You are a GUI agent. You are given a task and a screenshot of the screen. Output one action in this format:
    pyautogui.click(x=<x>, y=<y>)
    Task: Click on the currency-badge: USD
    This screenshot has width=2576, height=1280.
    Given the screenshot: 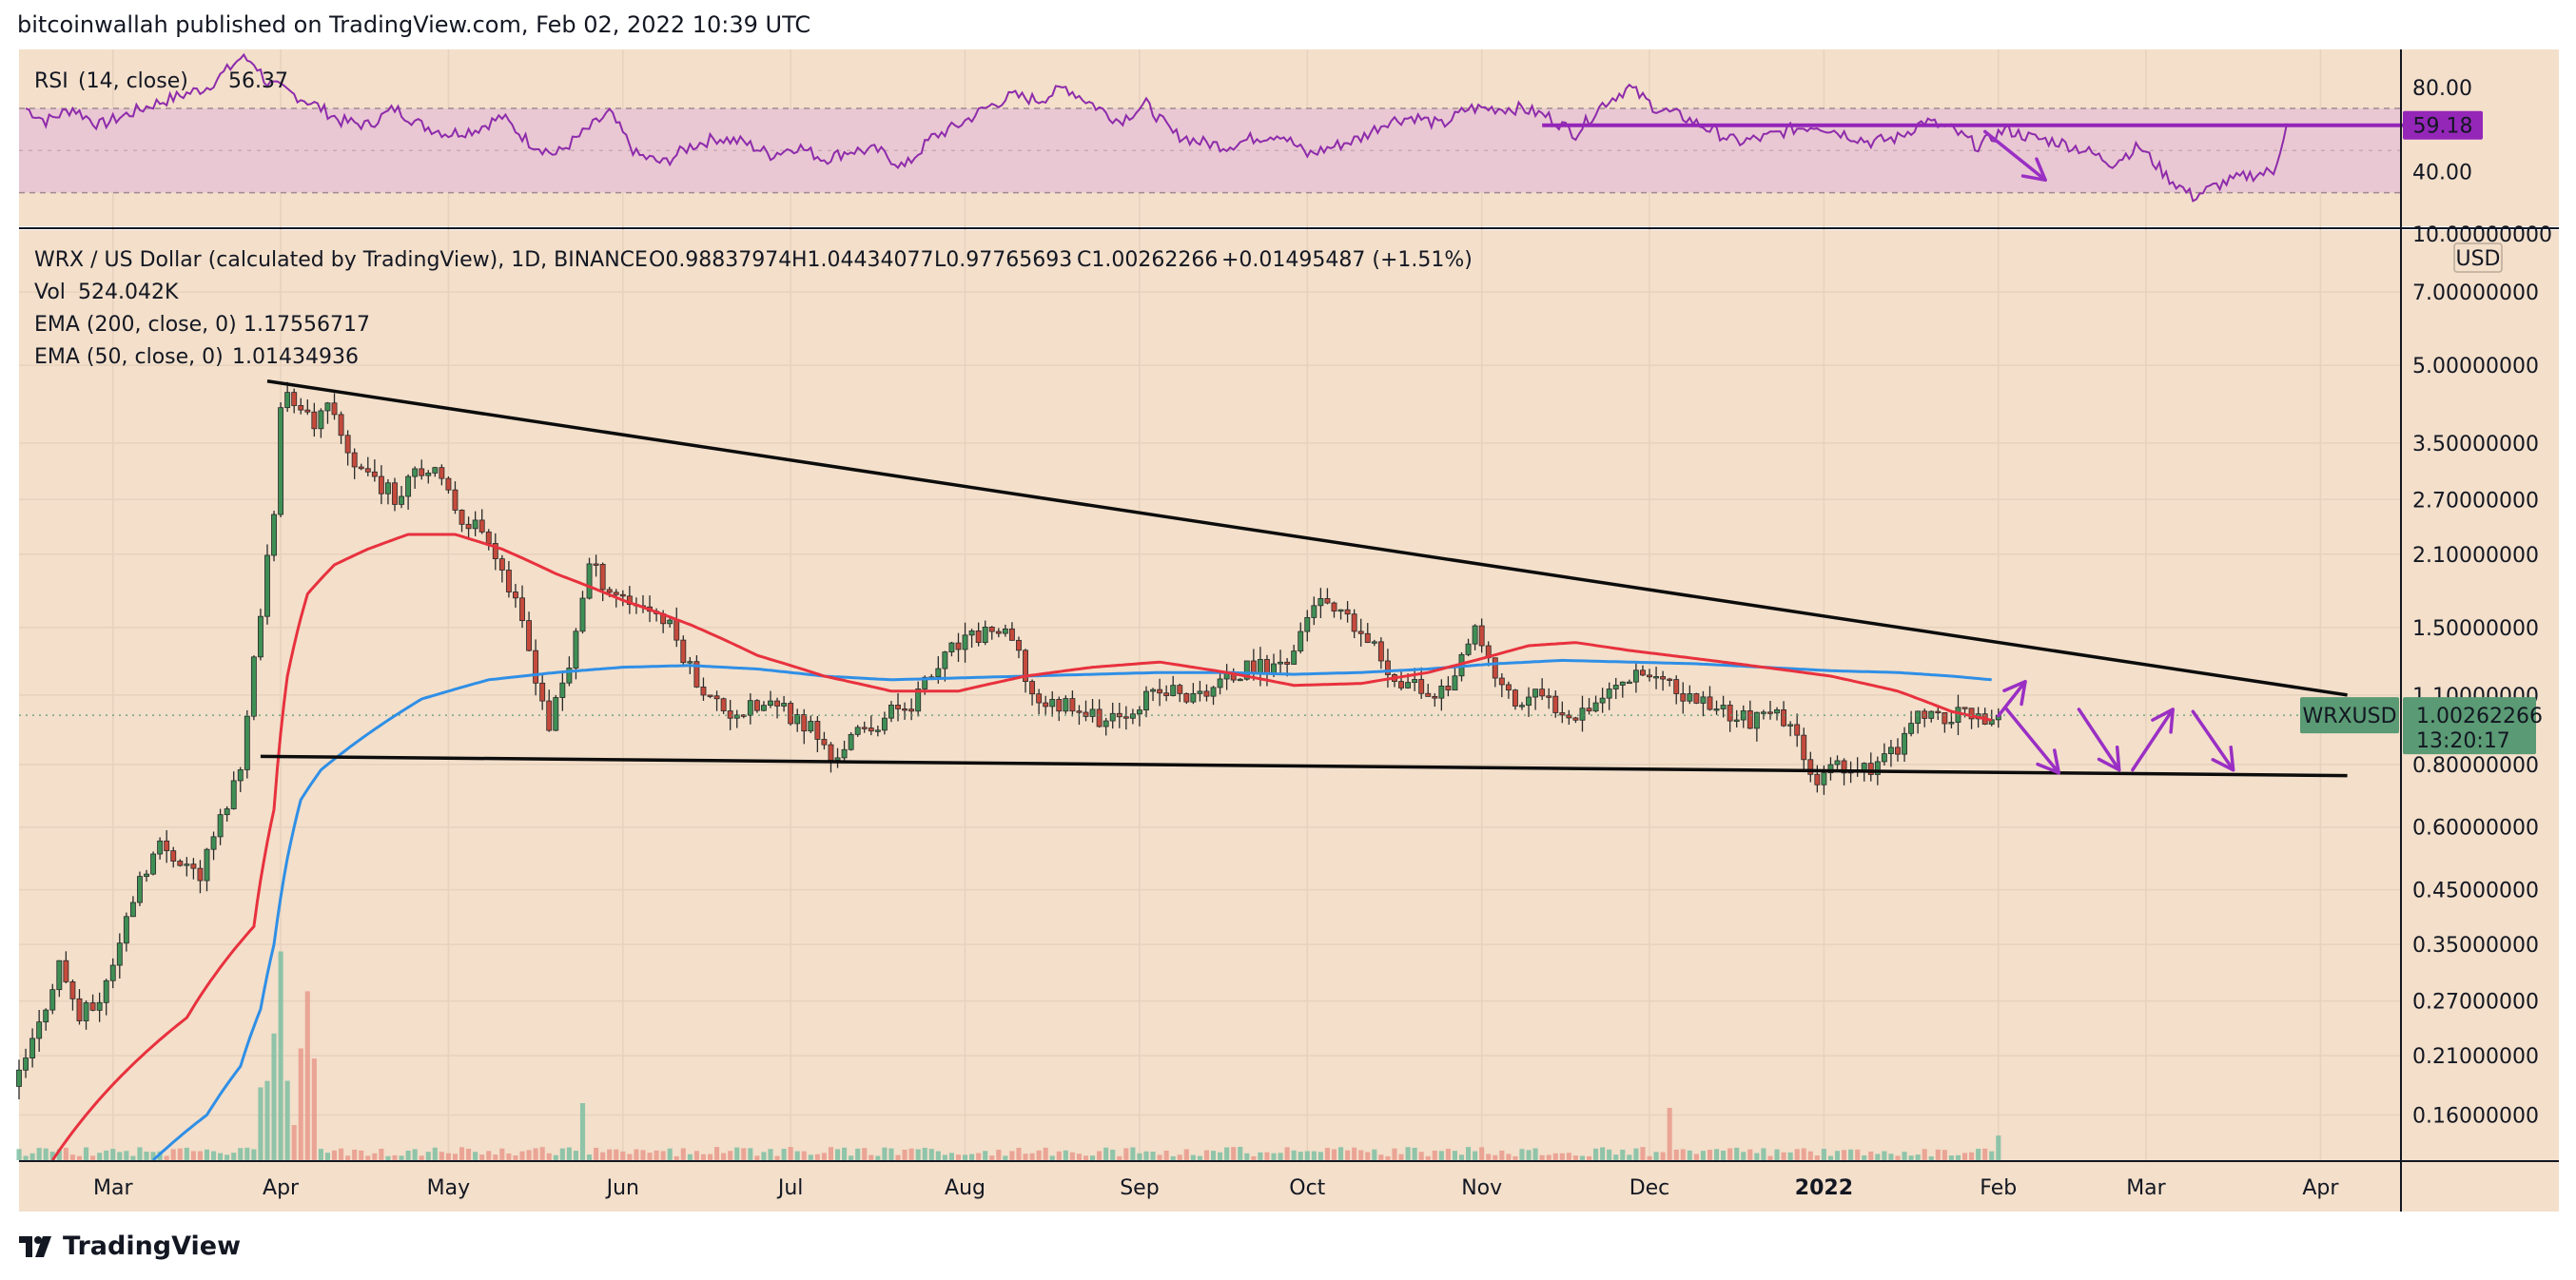 What is the action you would take?
    pyautogui.click(x=2478, y=257)
    